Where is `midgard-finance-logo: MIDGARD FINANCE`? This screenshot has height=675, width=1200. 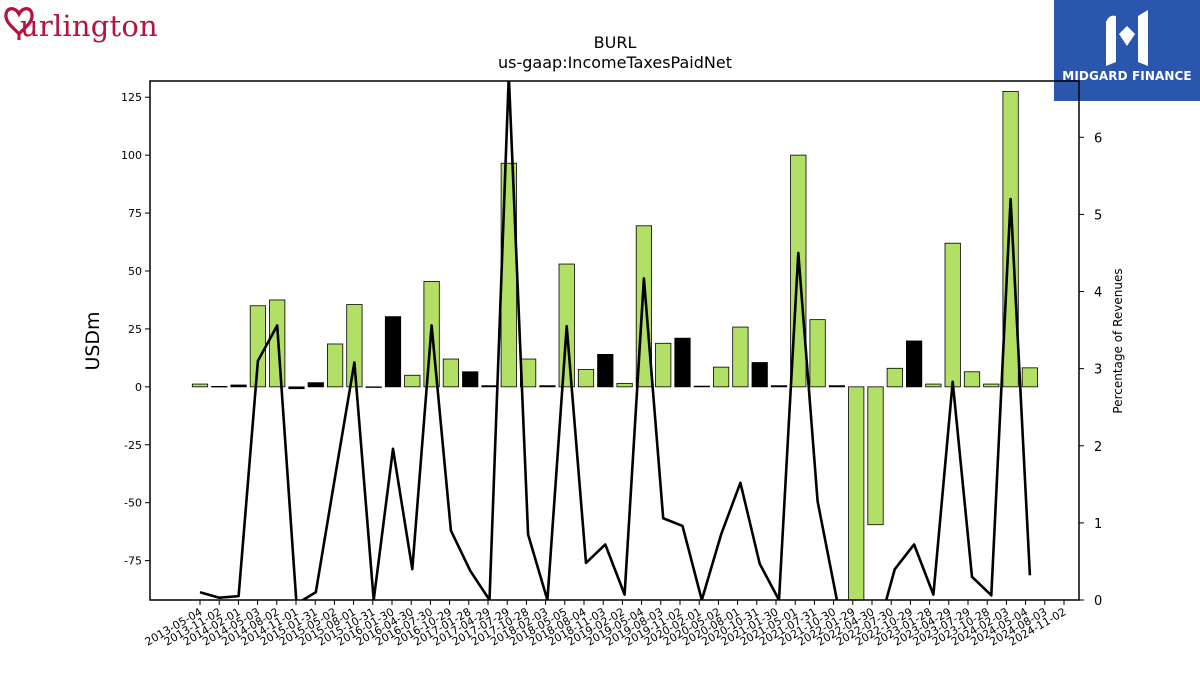
midgard-finance-logo: MIDGARD FINANCE is located at coordinates (1127, 50).